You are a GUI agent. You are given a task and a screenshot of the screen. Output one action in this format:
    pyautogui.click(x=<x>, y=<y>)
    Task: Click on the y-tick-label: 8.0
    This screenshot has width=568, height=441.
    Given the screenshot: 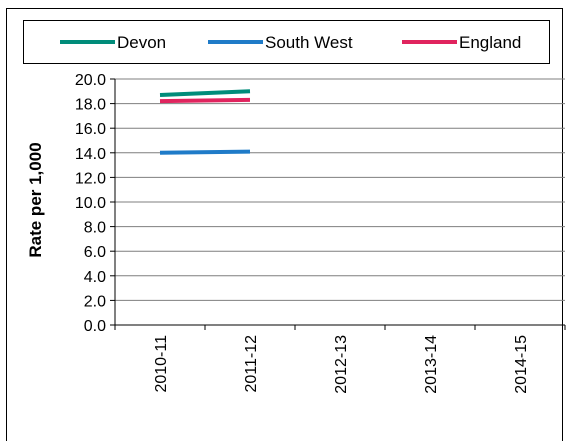 What is the action you would take?
    pyautogui.click(x=95, y=228)
    